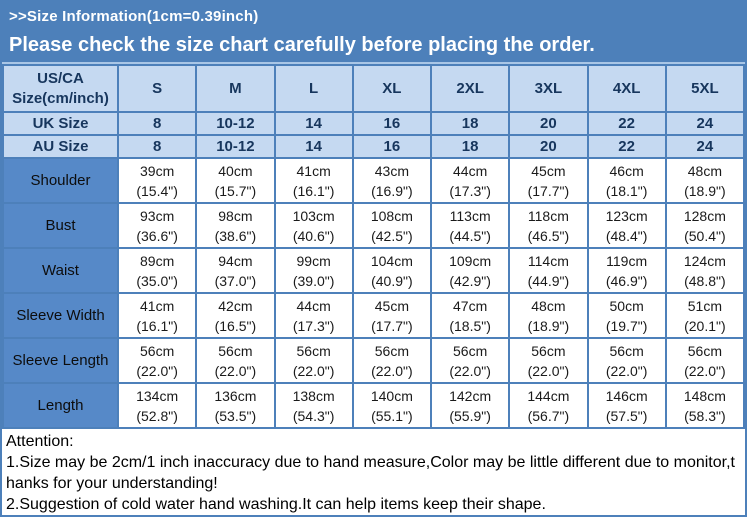 The height and width of the screenshot is (517, 747). What do you see at coordinates (626, 88) in the screenshot?
I see `size-column-4xl: 4XL` at bounding box center [626, 88].